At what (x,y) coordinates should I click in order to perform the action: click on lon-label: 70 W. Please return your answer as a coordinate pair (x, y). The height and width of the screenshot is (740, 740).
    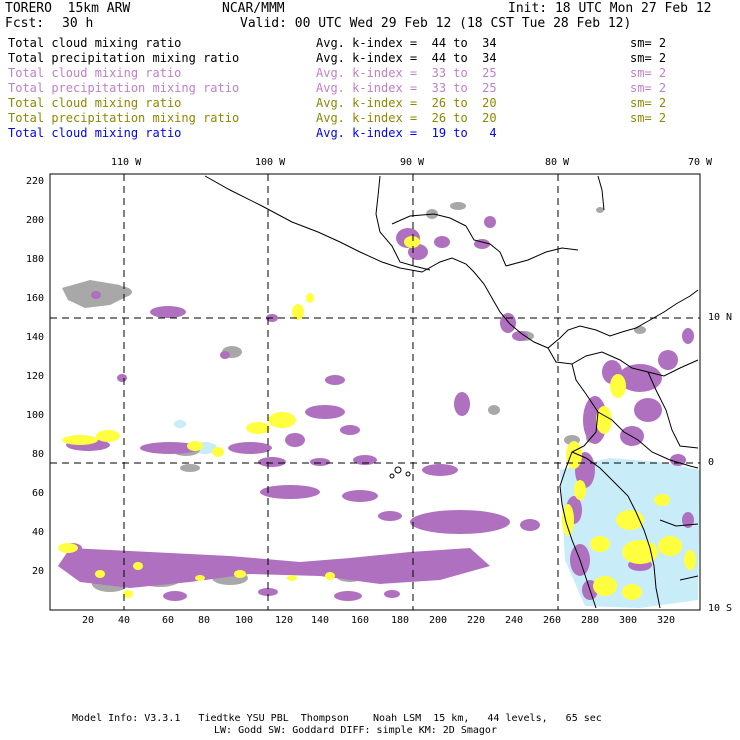
    Looking at the image, I should click on (700, 162).